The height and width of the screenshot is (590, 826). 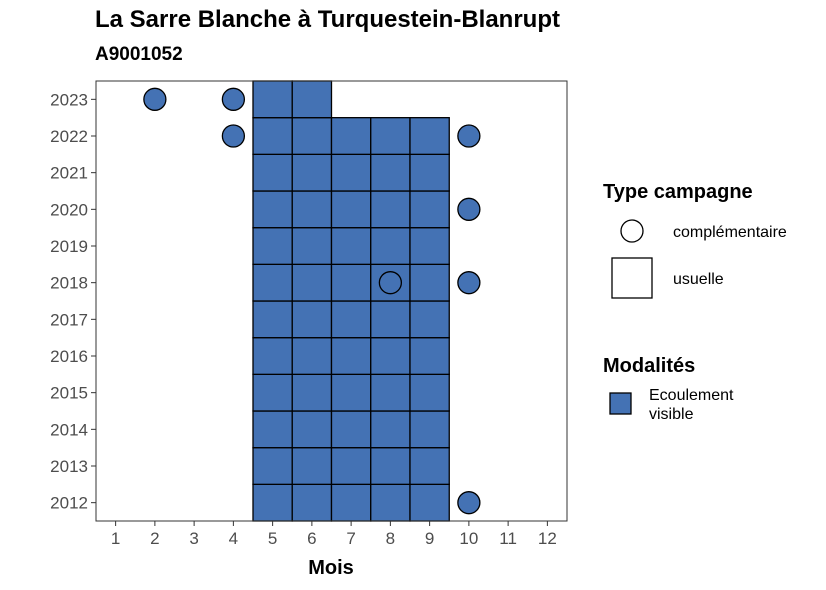 I want to click on x-tick-label: 2, so click(x=154, y=538).